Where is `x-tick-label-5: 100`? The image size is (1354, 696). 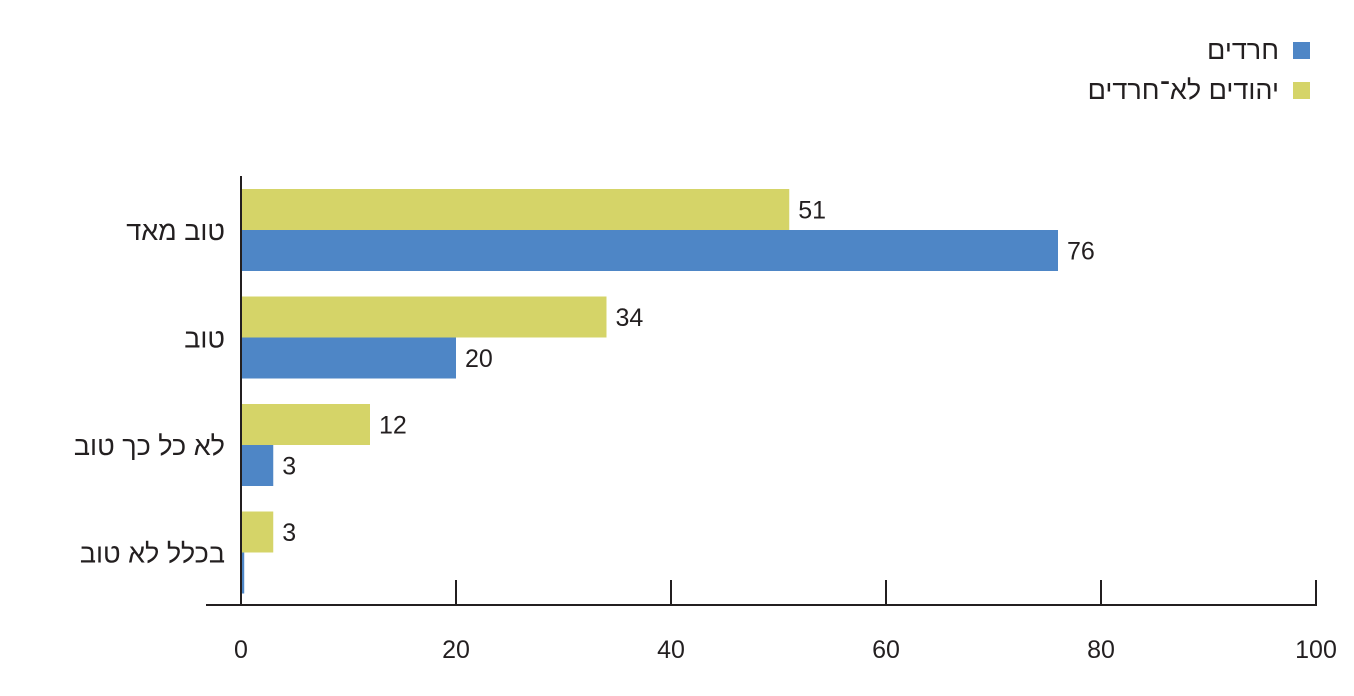
x-tick-label-5: 100 is located at coordinates (1316, 650).